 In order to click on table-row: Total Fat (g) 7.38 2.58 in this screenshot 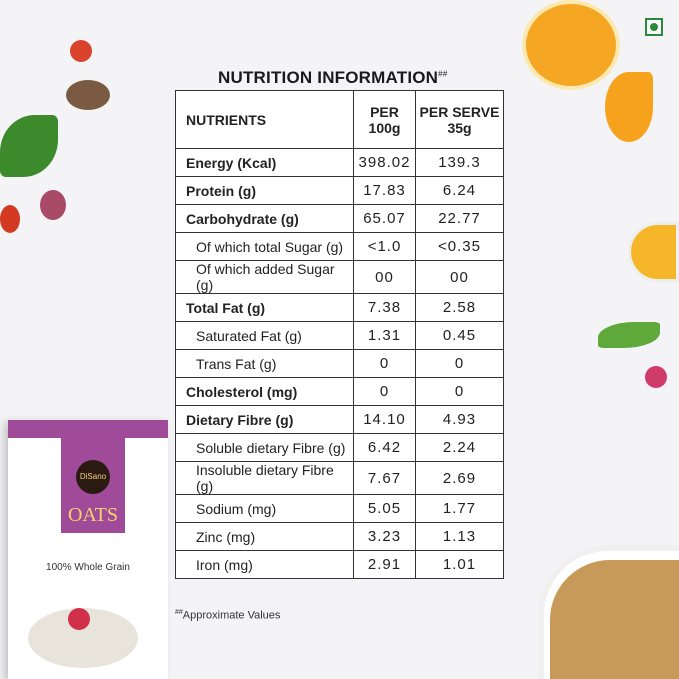, I will do `click(339, 307)`.